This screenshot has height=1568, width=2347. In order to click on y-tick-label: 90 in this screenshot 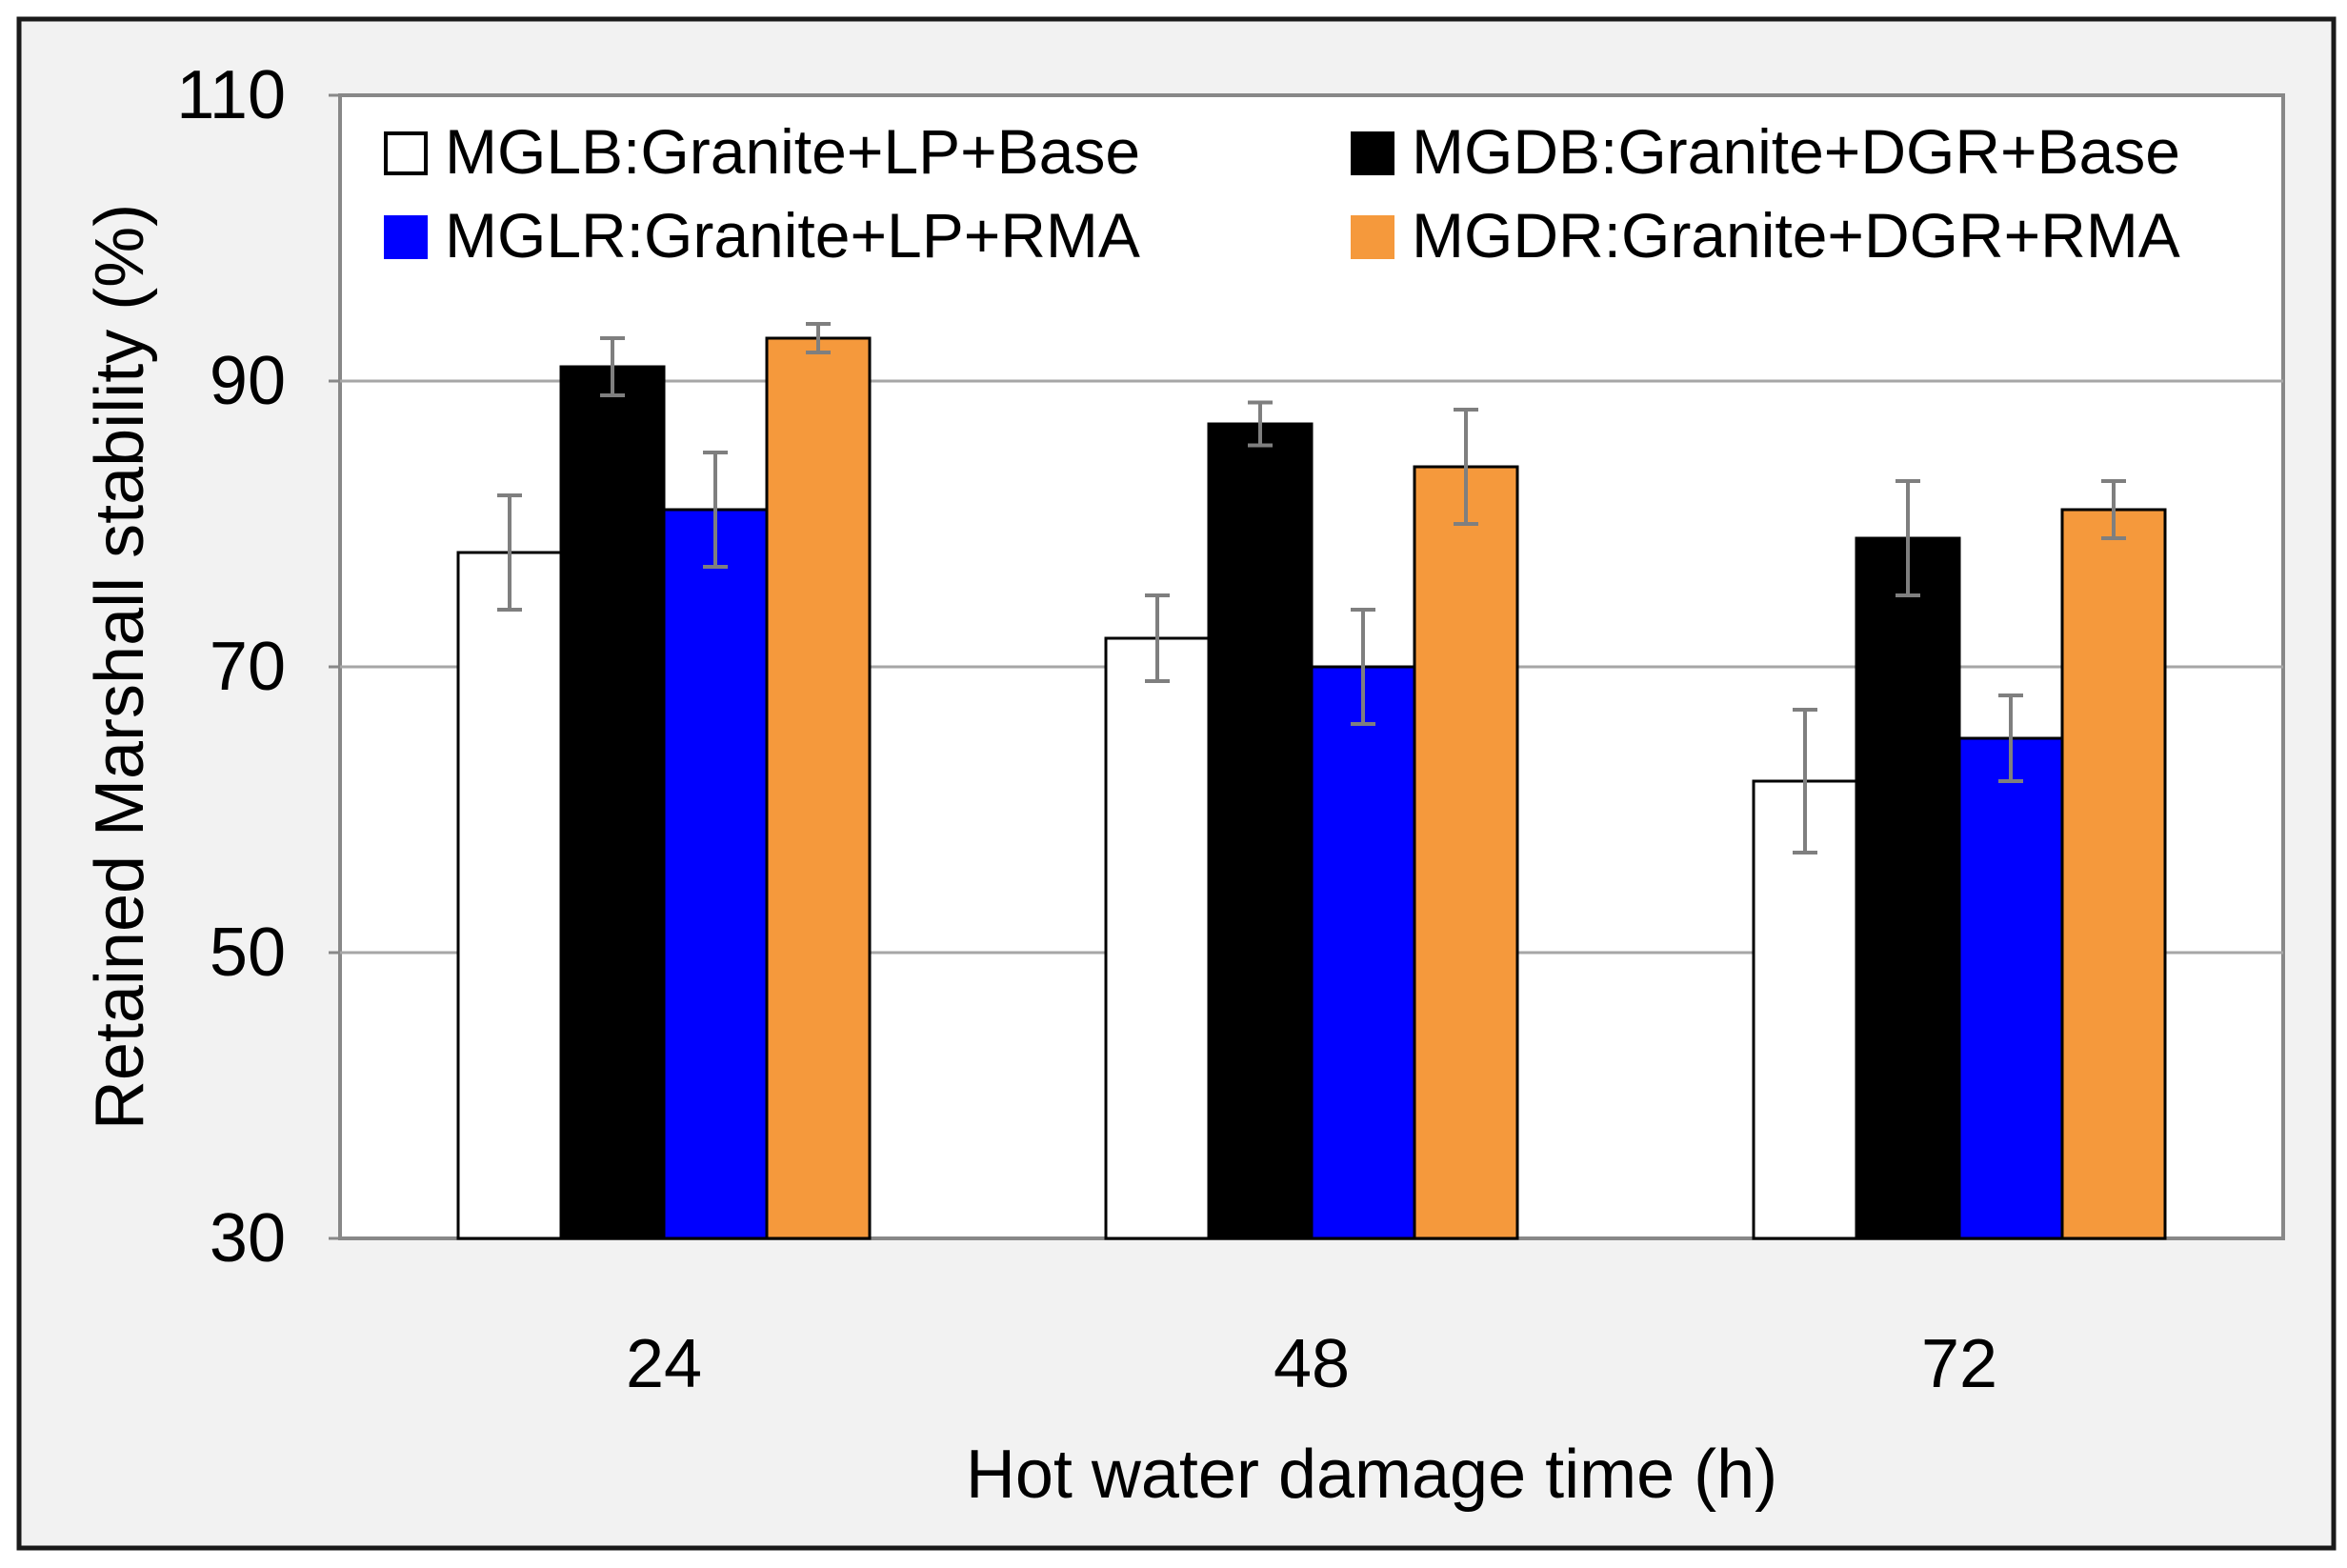, I will do `click(248, 381)`.